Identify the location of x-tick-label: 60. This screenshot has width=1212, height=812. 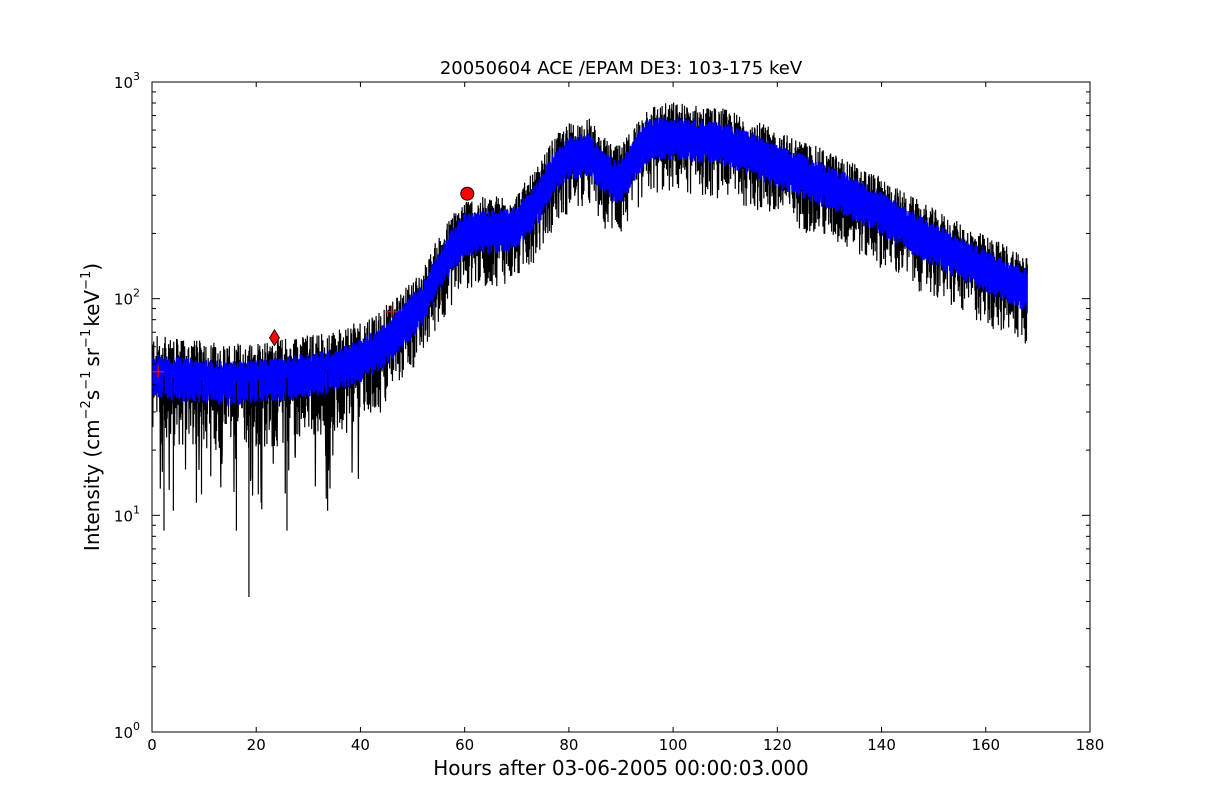
(464, 745).